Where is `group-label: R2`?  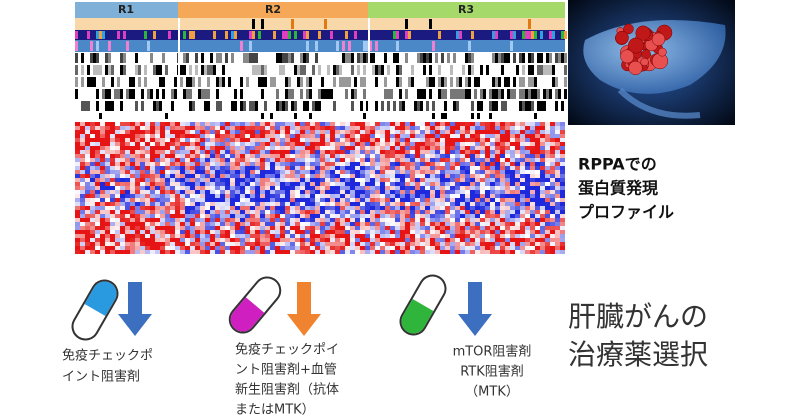
group-label: R2 is located at coordinates (273, 9).